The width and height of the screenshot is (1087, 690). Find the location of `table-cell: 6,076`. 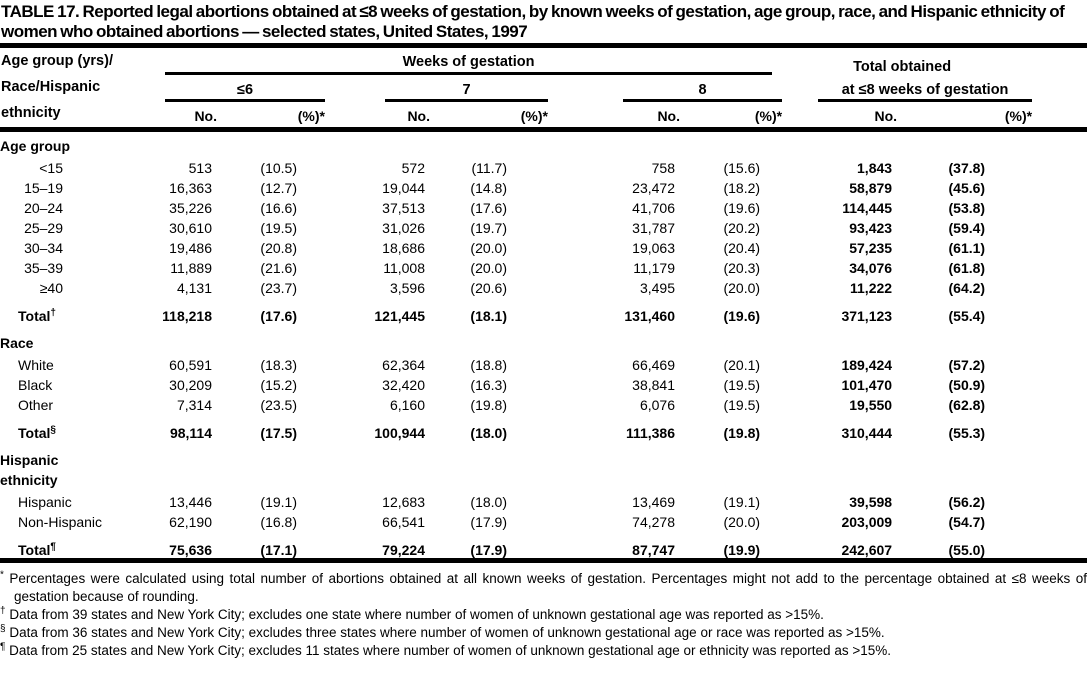

table-cell: 6,076 is located at coordinates (657, 405).